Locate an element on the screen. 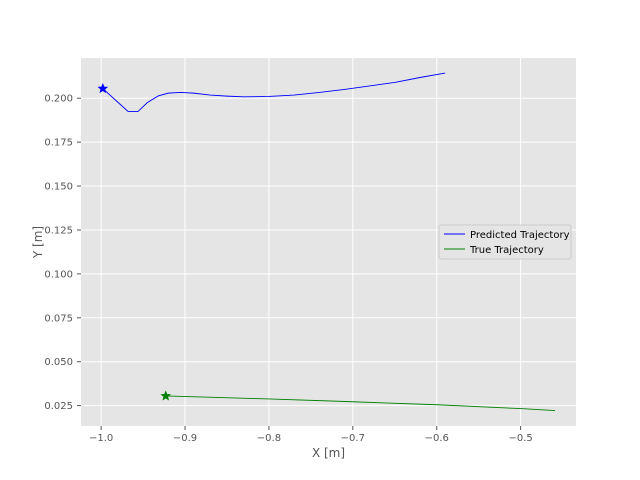 The image size is (640, 480). y-tick-label: 0.200 is located at coordinates (58, 99).